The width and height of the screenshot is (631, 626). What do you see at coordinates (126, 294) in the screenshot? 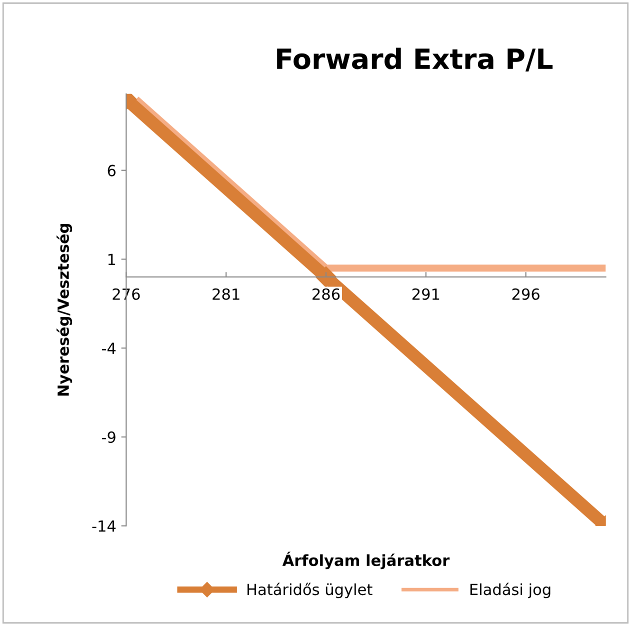
I see `x-tick-label: 276` at bounding box center [126, 294].